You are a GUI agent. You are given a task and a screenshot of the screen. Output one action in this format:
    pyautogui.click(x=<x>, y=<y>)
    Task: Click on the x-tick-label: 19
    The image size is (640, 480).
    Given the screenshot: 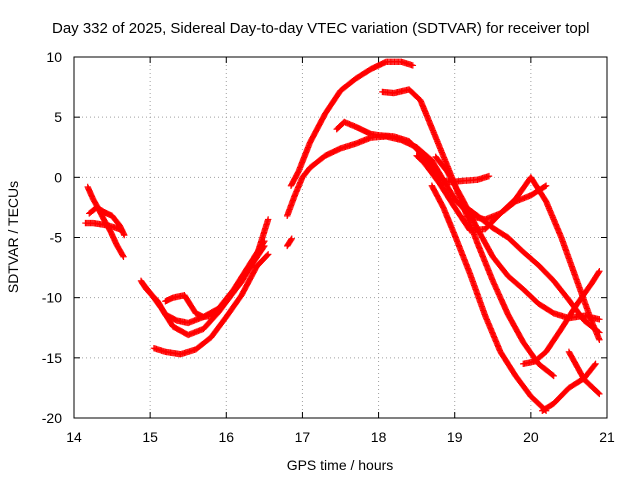 What is the action you would take?
    pyautogui.click(x=455, y=437)
    